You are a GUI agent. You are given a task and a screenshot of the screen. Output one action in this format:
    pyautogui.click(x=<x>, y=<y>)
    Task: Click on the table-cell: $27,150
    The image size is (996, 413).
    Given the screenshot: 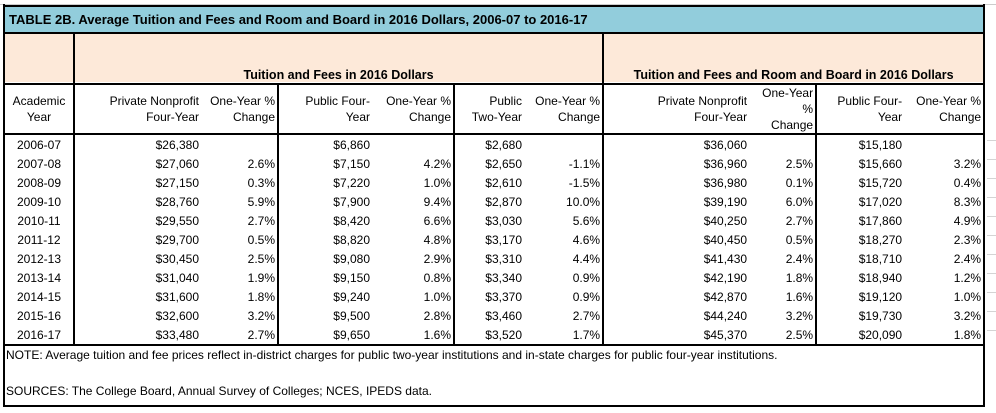 What is the action you would take?
    pyautogui.click(x=137, y=182)
    